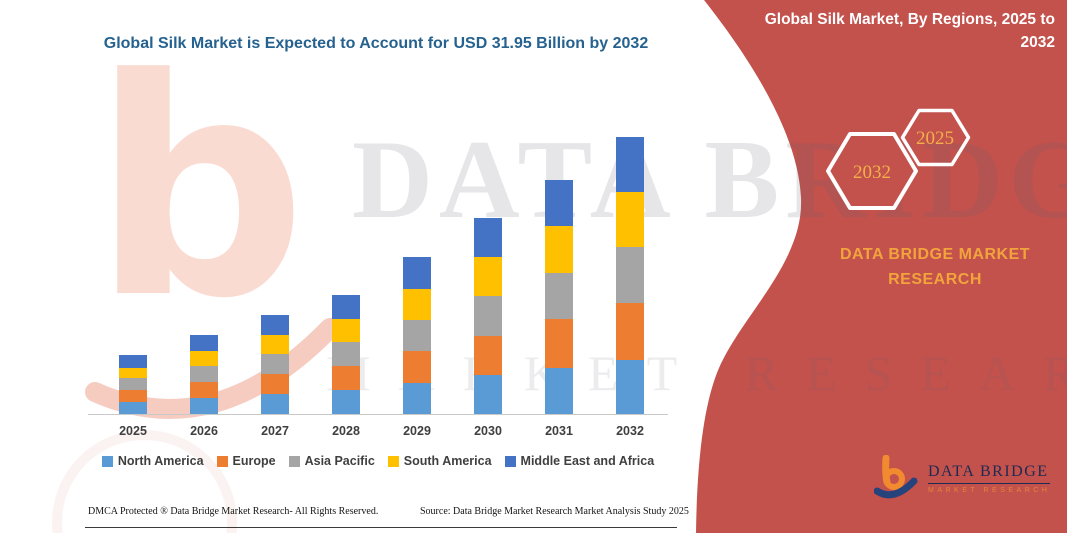 The image size is (1067, 533). I want to click on brand-caption: DATA BRIDGE MARKET RESEARCH, so click(935, 267).